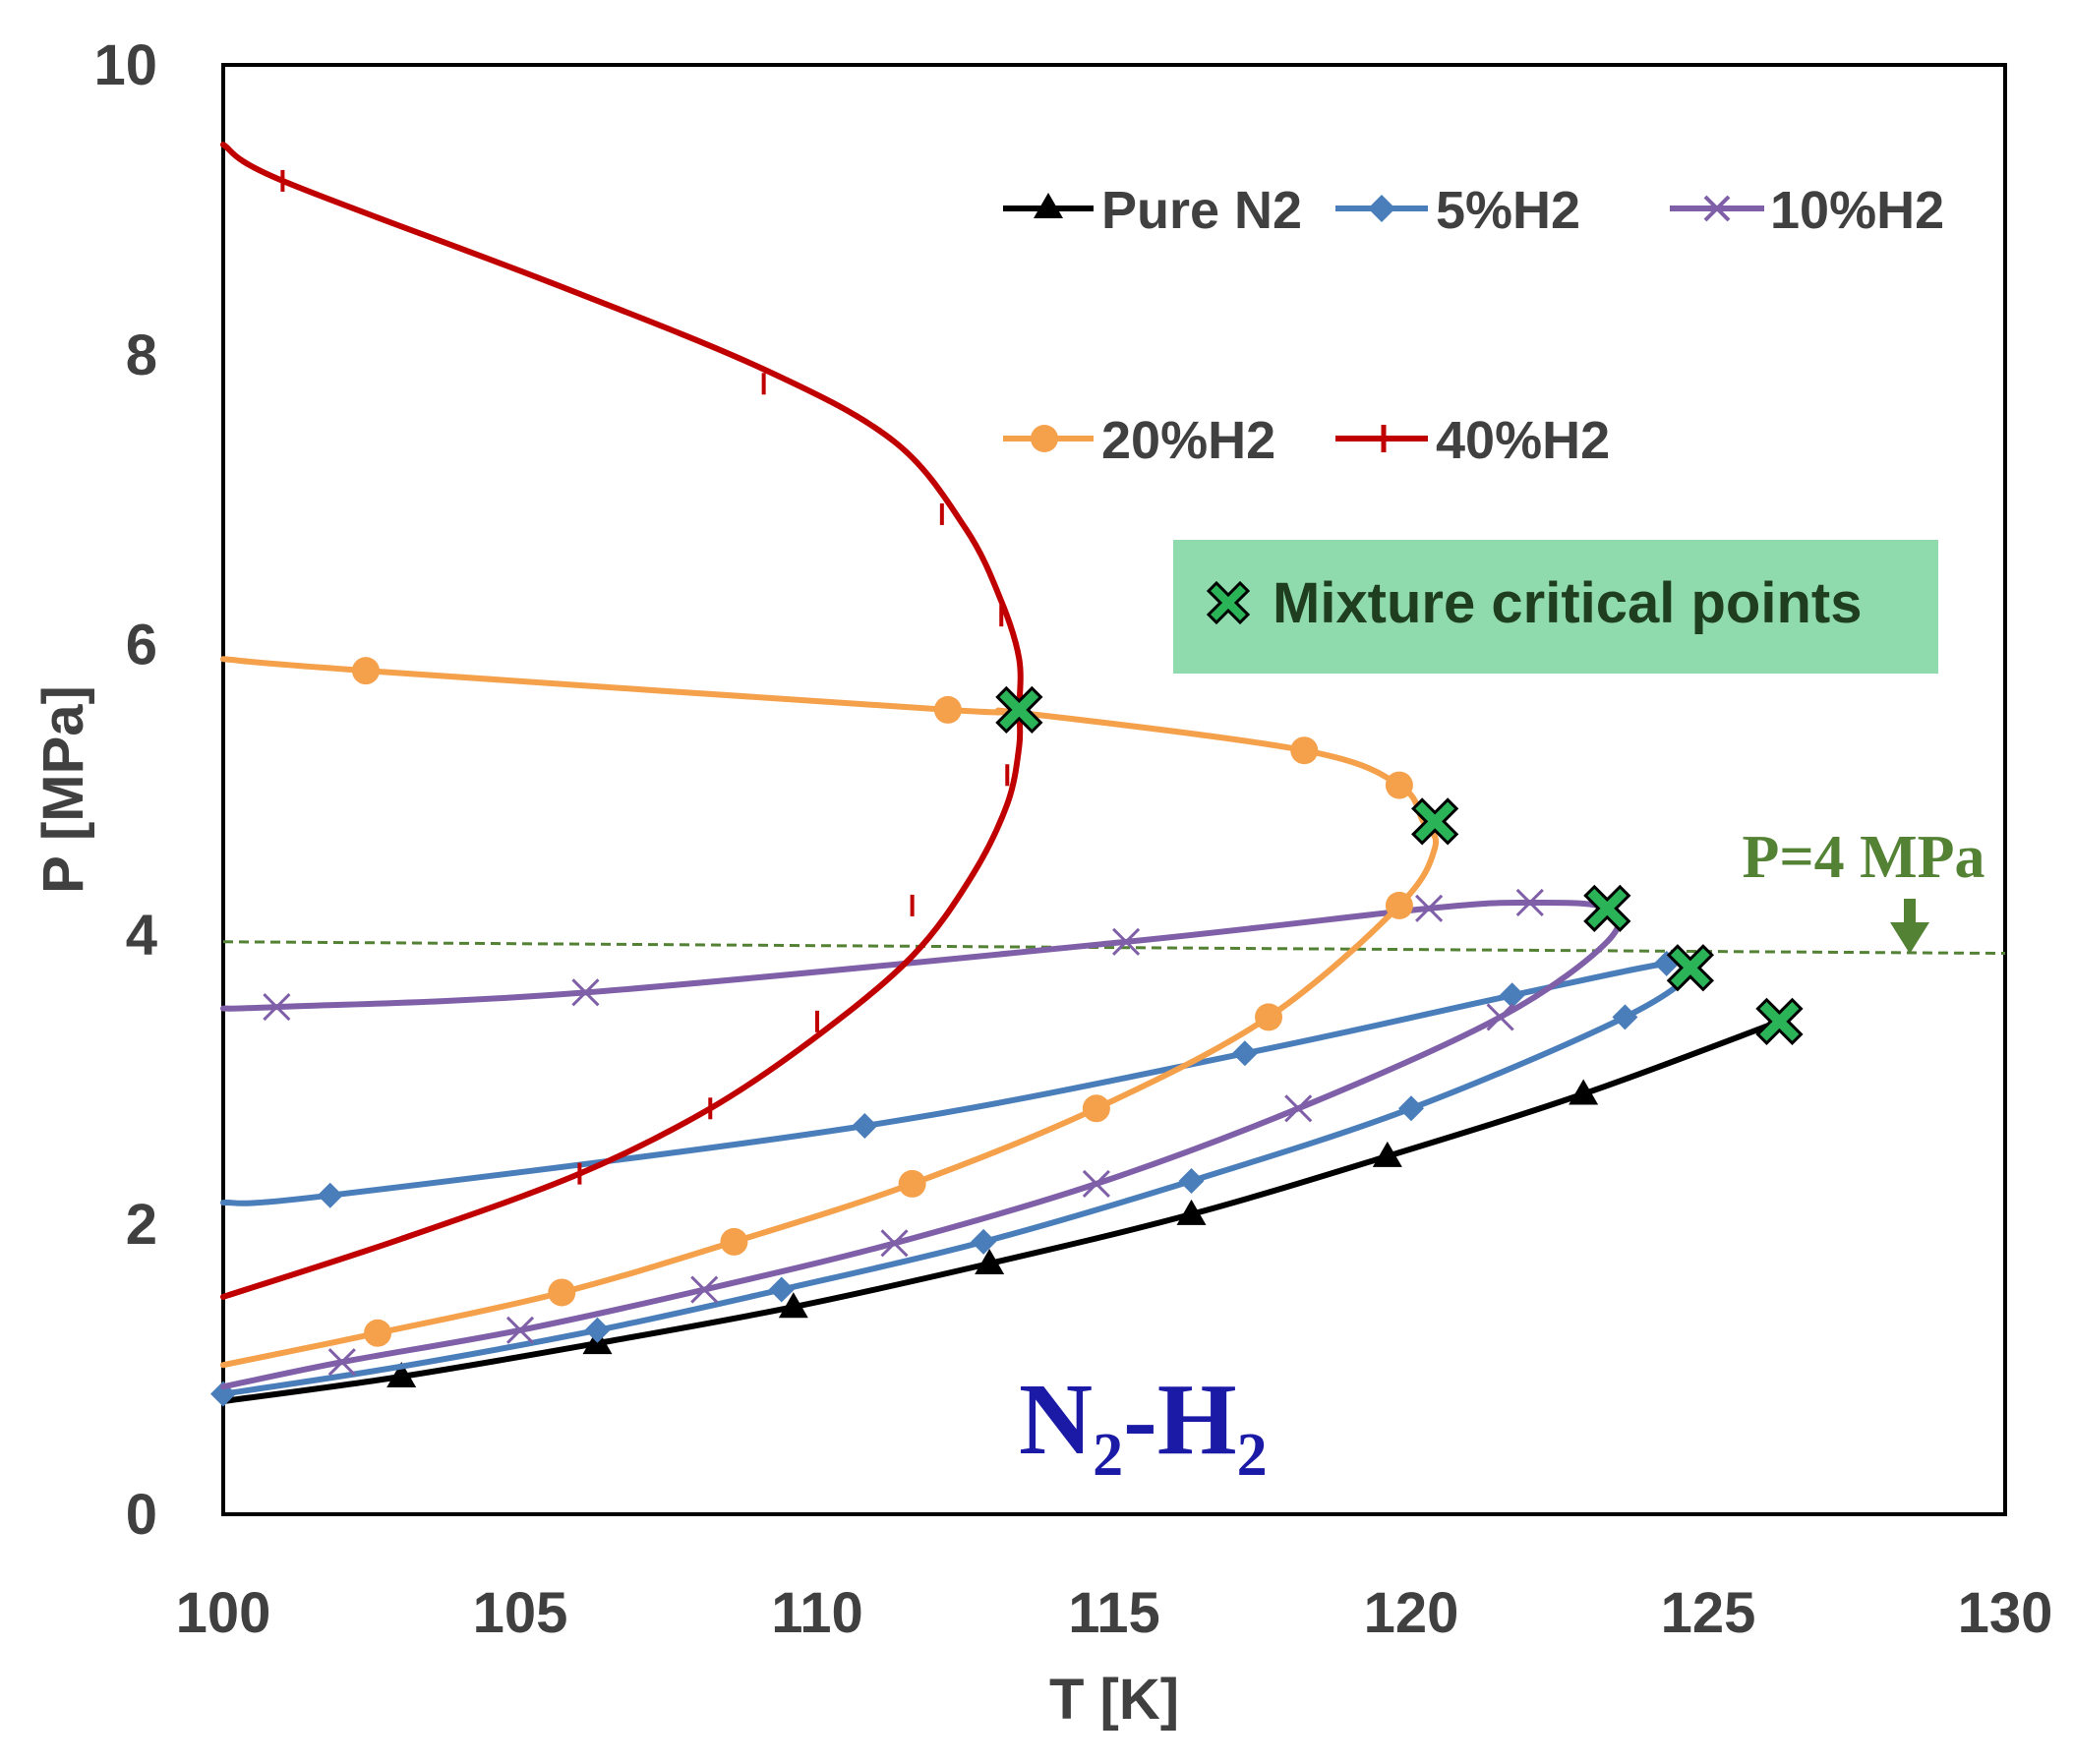 The width and height of the screenshot is (2073, 1764). Describe the element at coordinates (1399, 865) in the screenshot. I see `critical-points-layer` at that location.